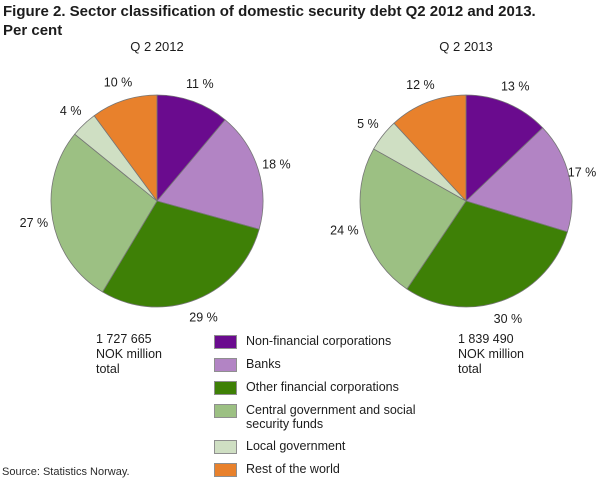 The width and height of the screenshot is (600, 483). I want to click on pie-value-label: 10 %, so click(118, 83).